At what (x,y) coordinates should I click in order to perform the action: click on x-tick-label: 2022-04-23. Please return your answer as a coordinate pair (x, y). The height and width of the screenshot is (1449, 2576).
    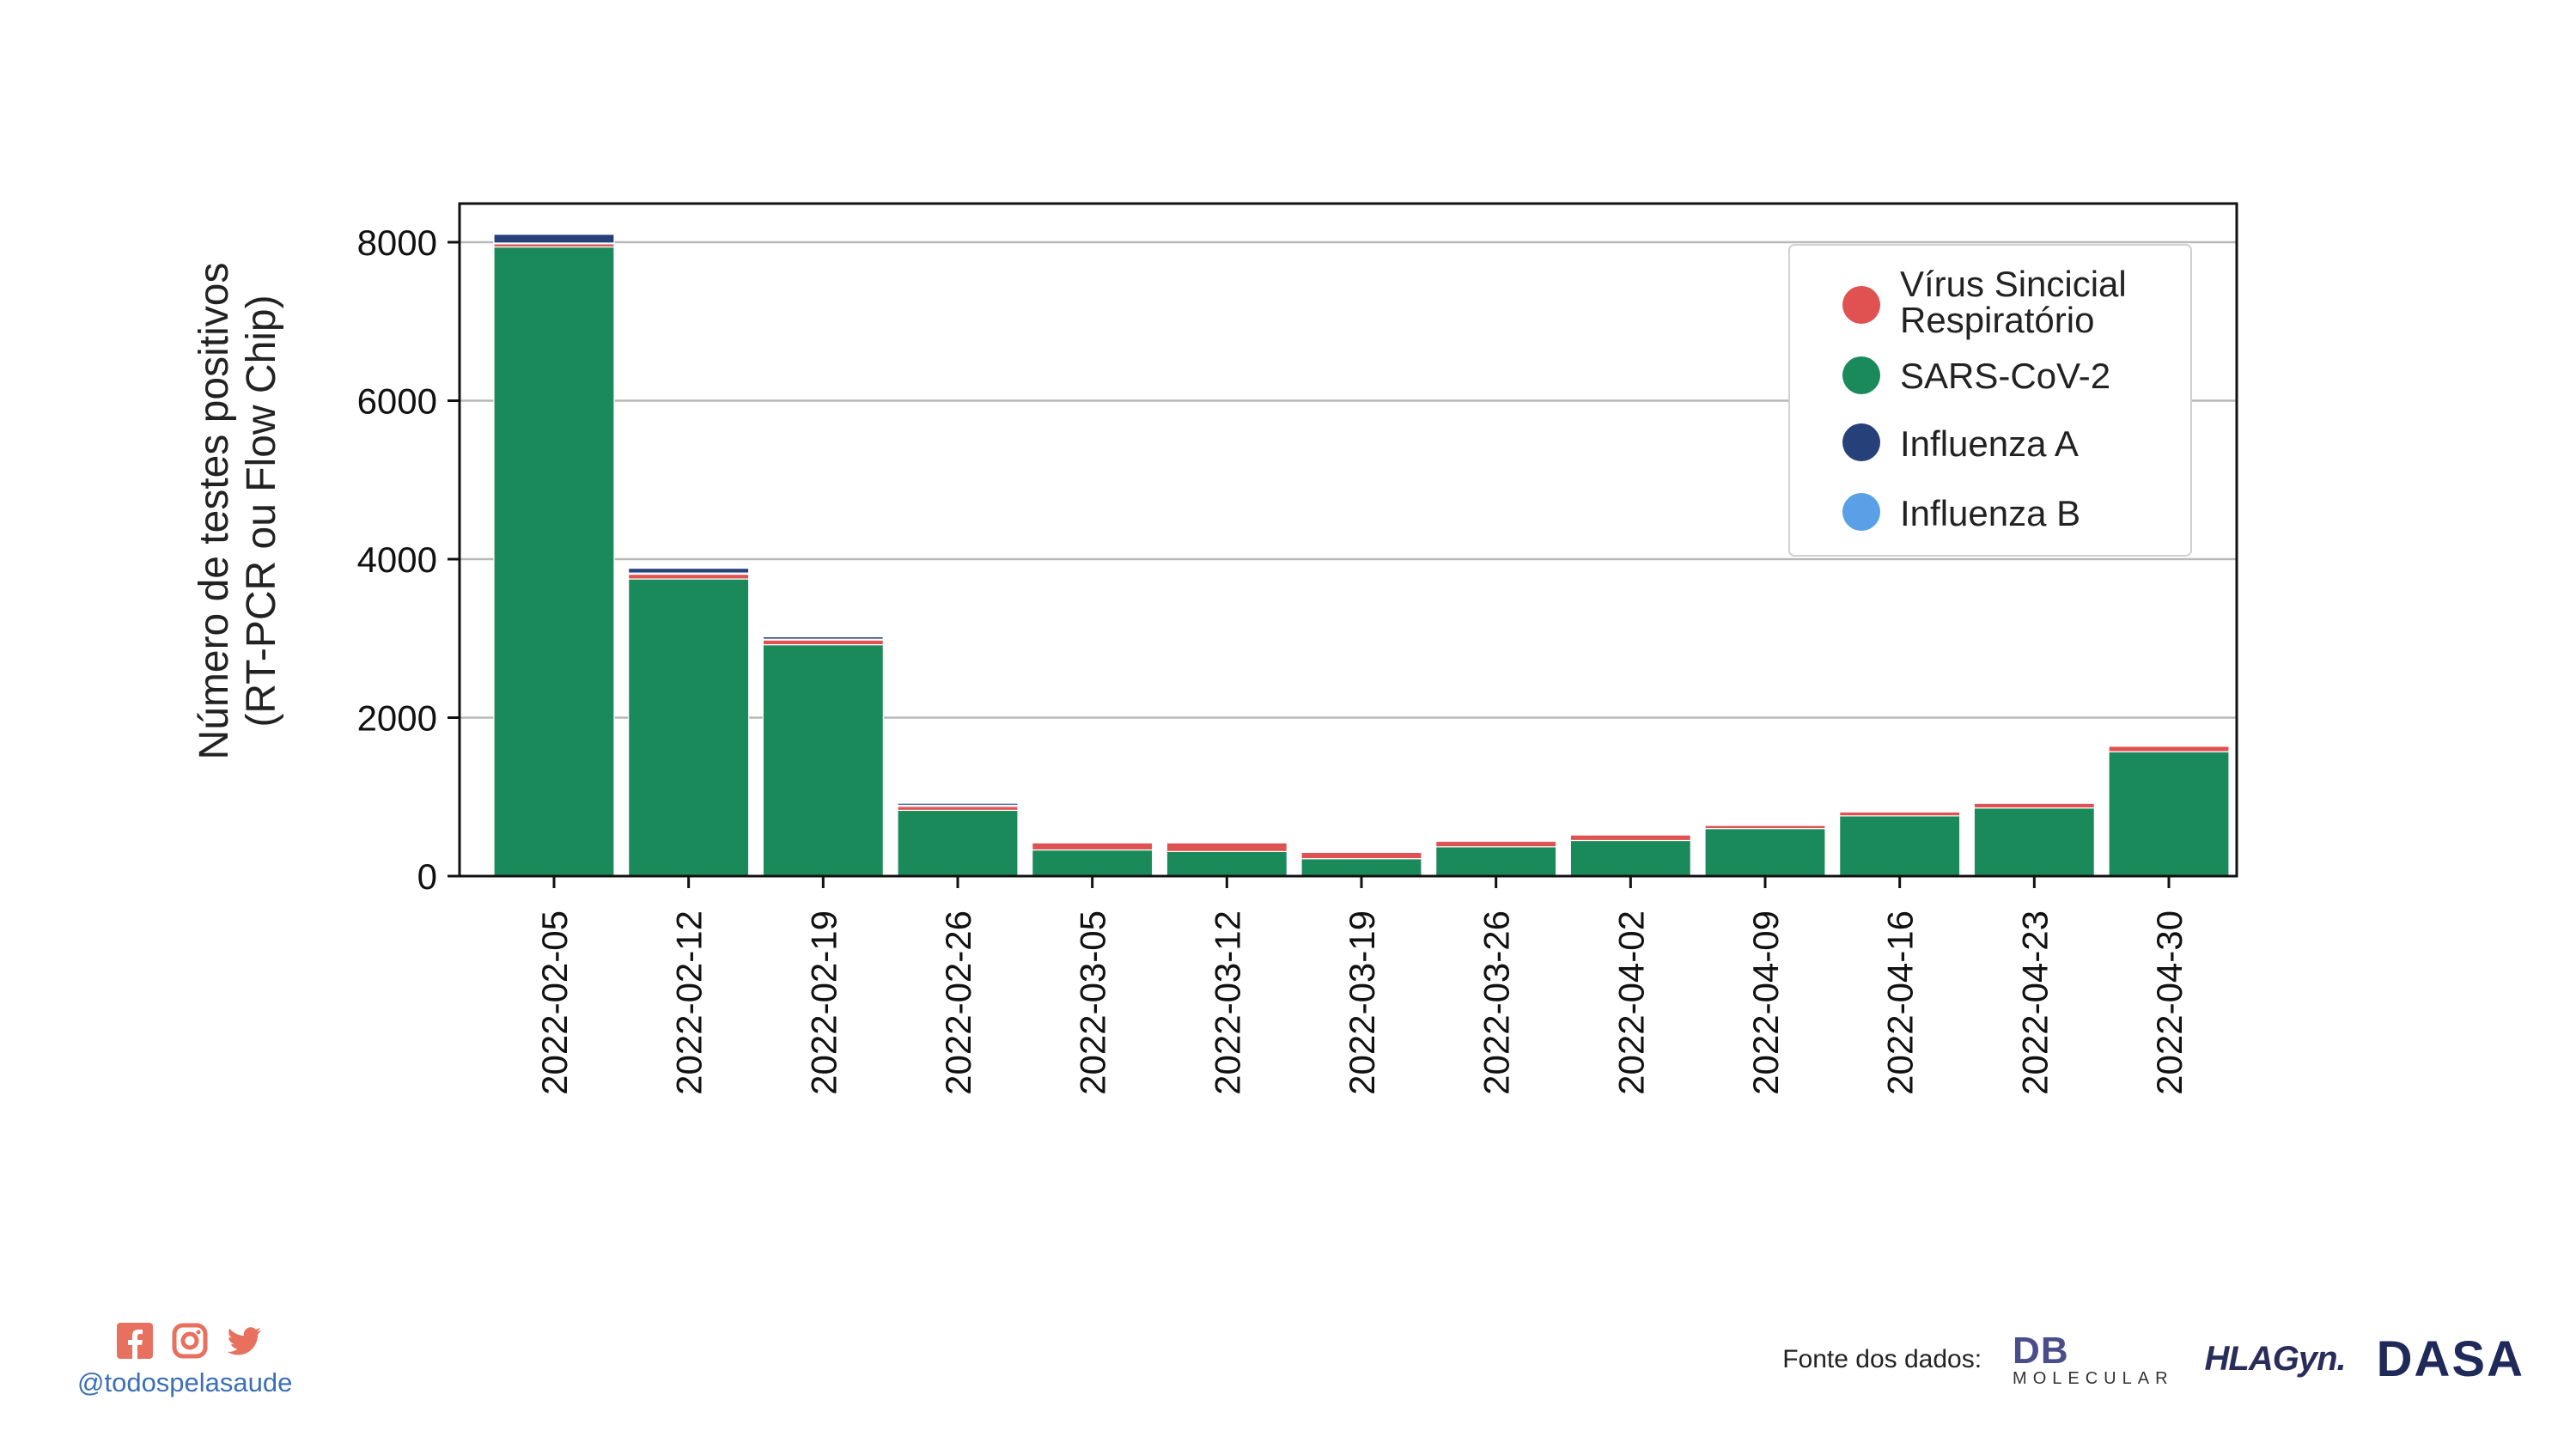
    Looking at the image, I should click on (2034, 1002).